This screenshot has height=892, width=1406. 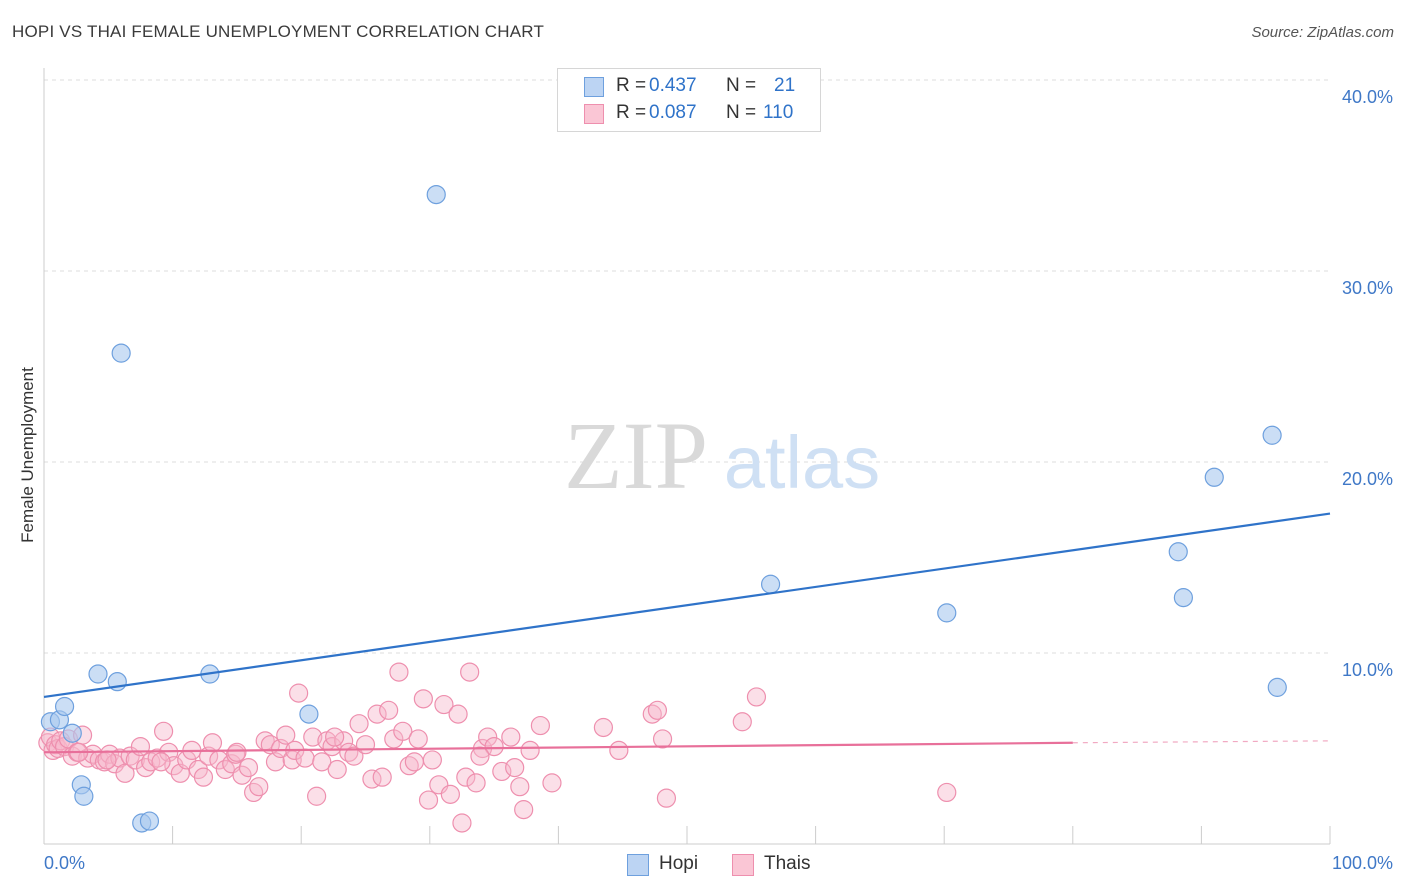 What do you see at coordinates (636, 455) in the screenshot?
I see `watermark-zip: ZIP` at bounding box center [636, 455].